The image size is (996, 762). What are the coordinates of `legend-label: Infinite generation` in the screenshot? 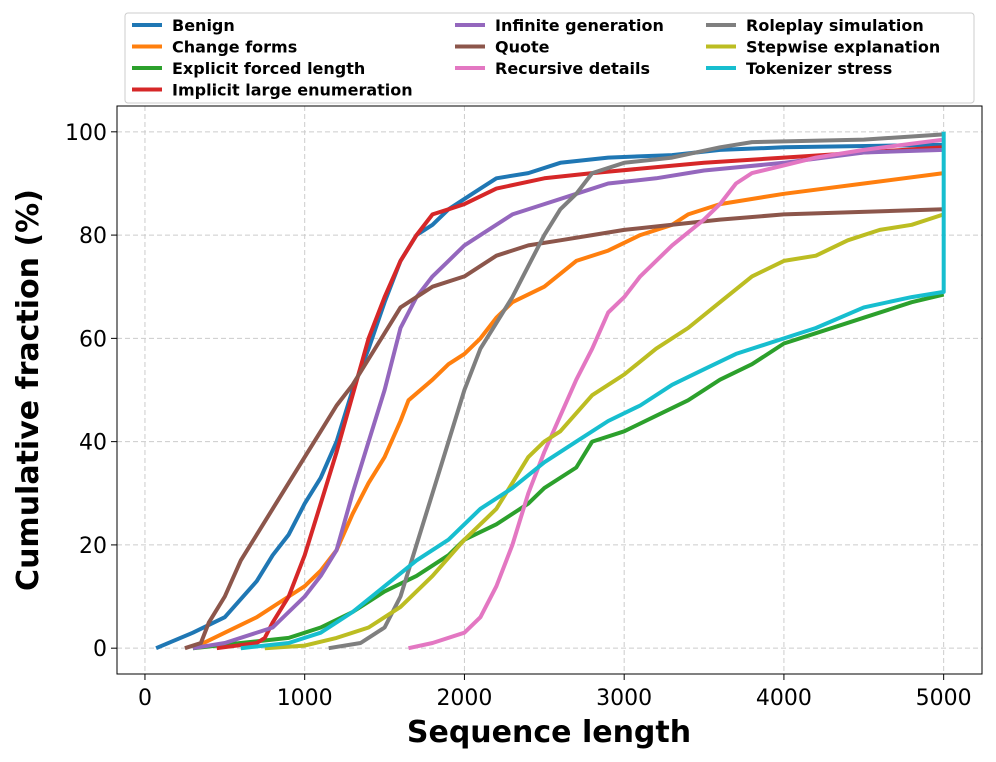 It's located at (579, 25).